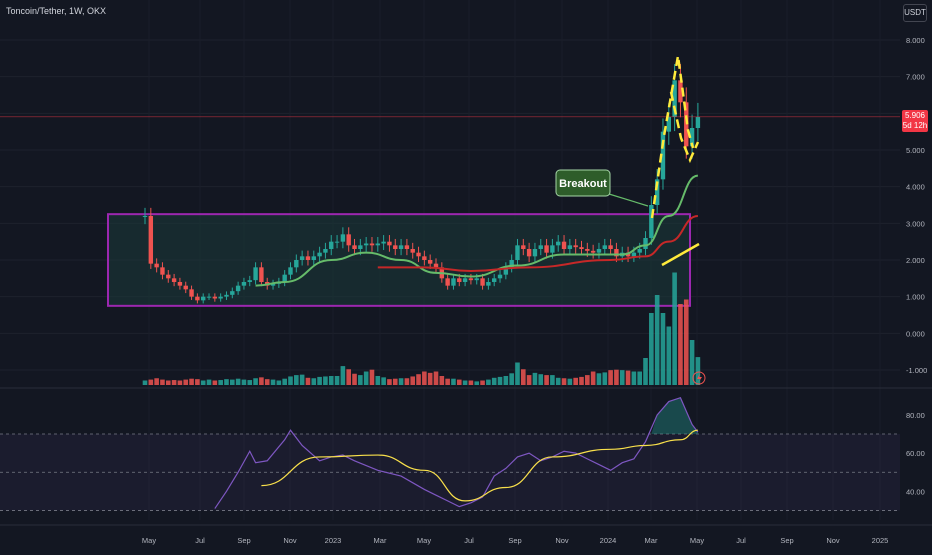 This screenshot has height=555, width=932. What do you see at coordinates (915, 150) in the screenshot?
I see `price-axis-label: 5.000` at bounding box center [915, 150].